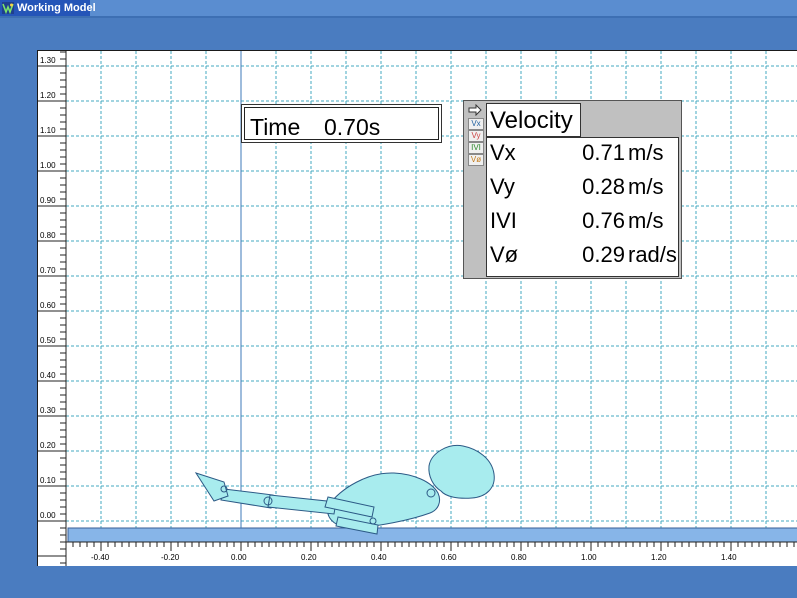 This screenshot has height=598, width=797. Describe the element at coordinates (433, 546) in the screenshot. I see `horizontal-ruler` at that location.